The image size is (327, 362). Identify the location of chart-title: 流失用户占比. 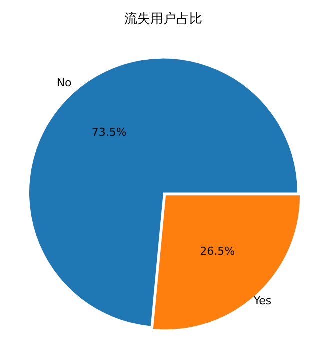
(163, 19).